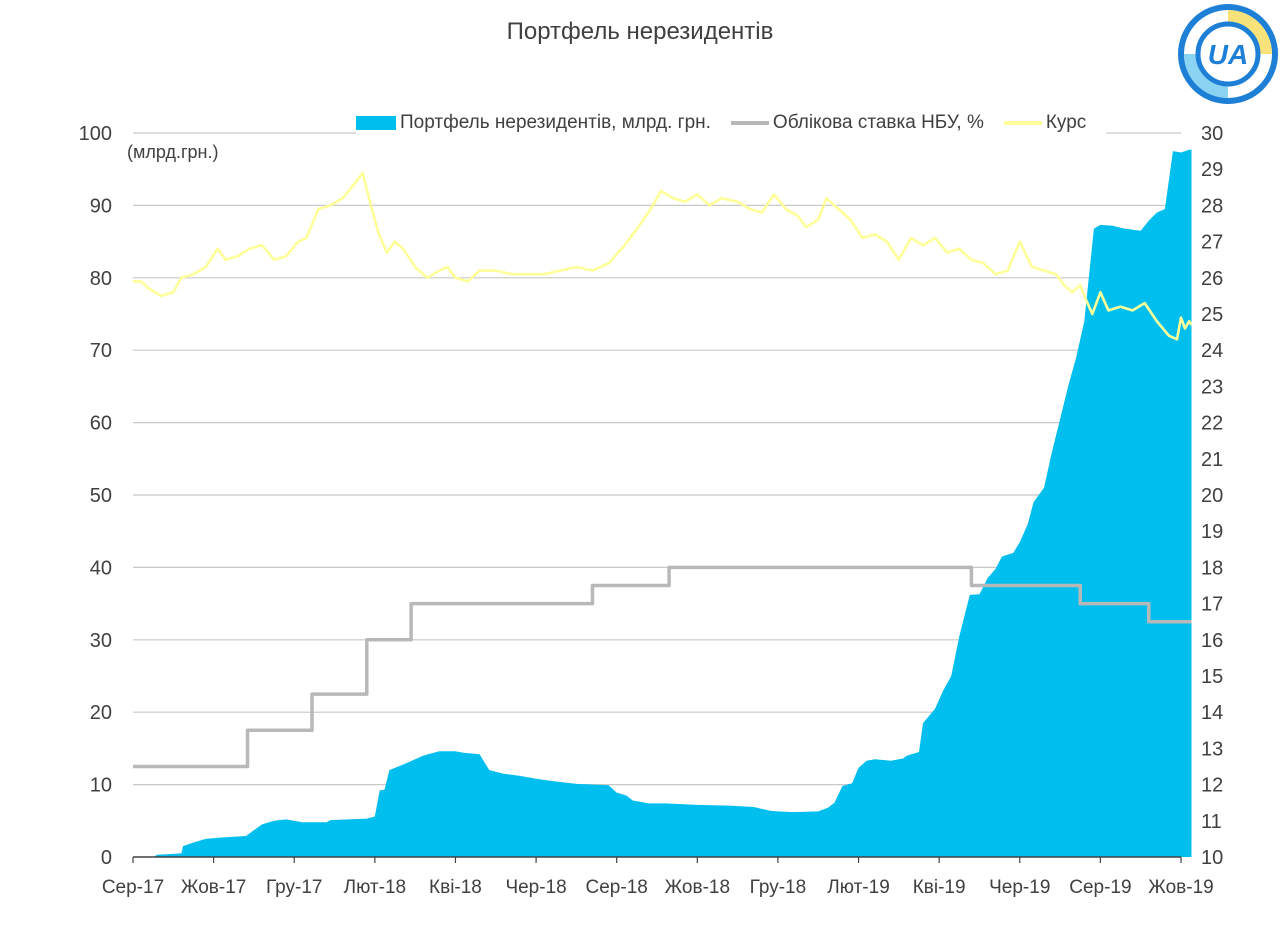 This screenshot has height=929, width=1280. What do you see at coordinates (455, 887) in the screenshot?
I see `x-tick-label: Кві-18` at bounding box center [455, 887].